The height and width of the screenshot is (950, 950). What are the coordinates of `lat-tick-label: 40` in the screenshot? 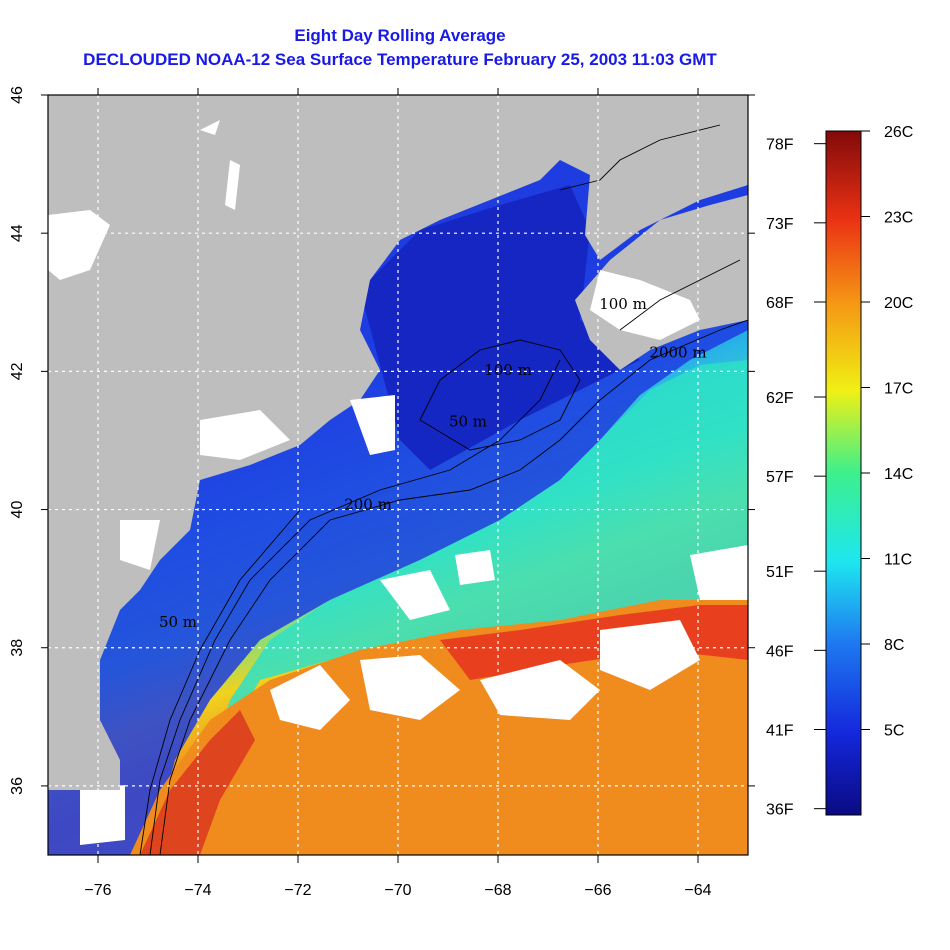 It's located at (17, 510).